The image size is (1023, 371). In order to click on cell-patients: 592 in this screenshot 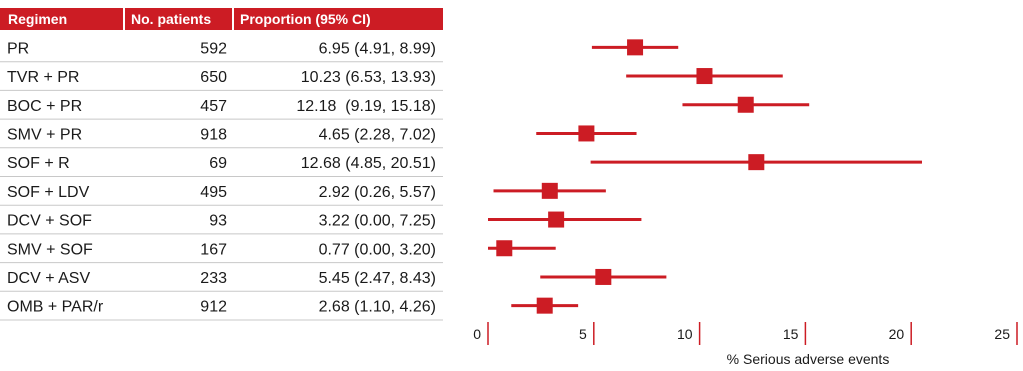, I will do `click(213, 48)`.